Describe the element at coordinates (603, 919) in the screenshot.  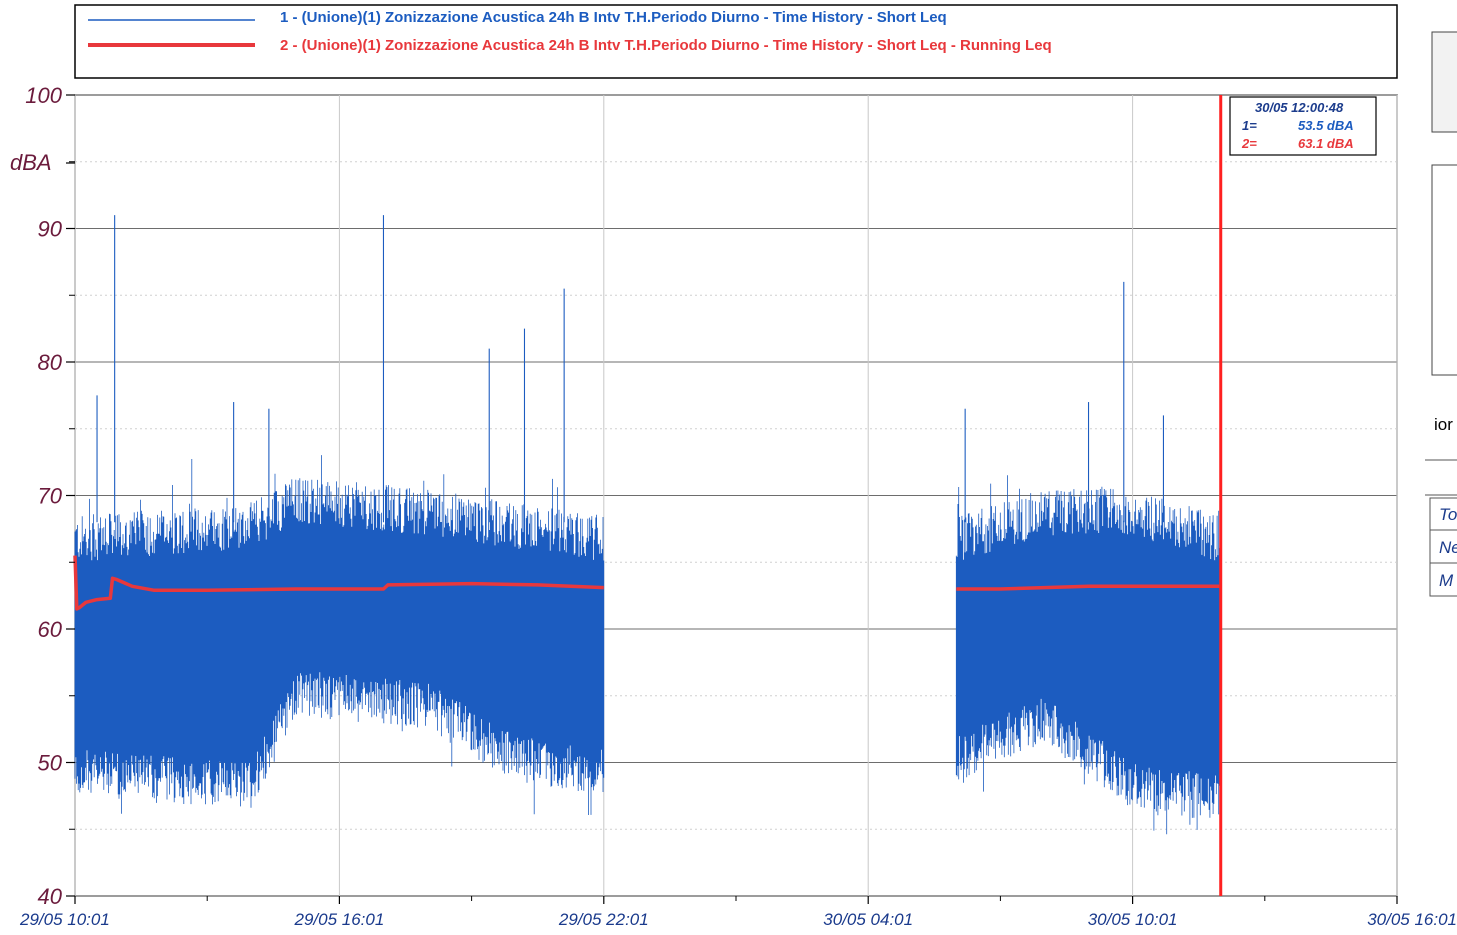
I see `x-tick-label-2: 29/05 22:01` at that location.